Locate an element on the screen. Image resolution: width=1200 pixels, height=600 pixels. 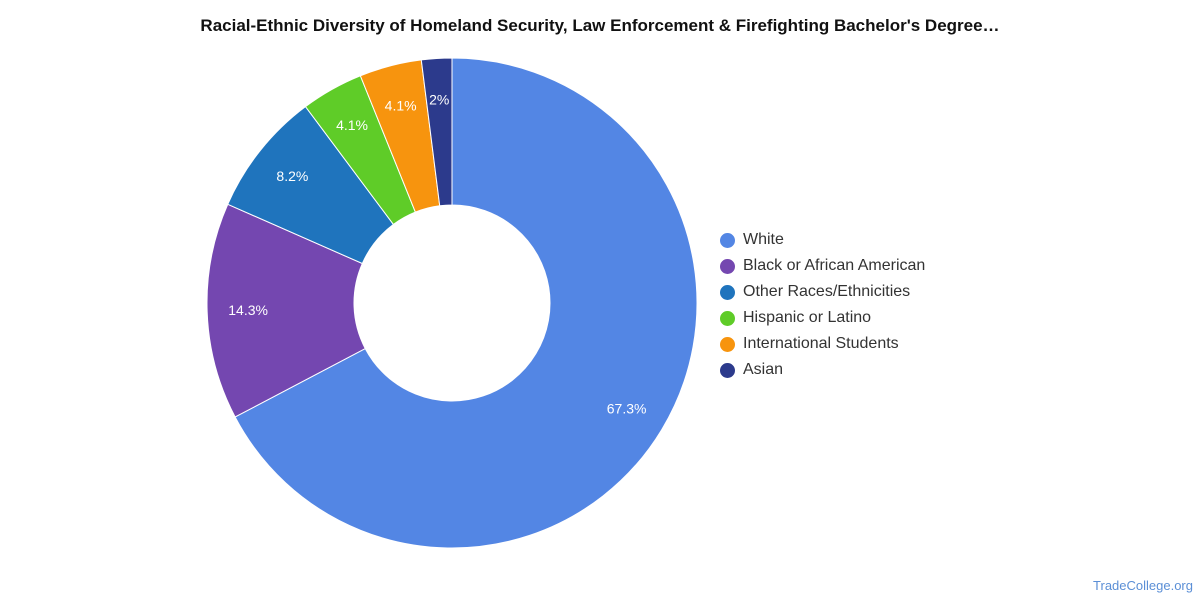
legend-item: Asian is located at coordinates (822, 370).